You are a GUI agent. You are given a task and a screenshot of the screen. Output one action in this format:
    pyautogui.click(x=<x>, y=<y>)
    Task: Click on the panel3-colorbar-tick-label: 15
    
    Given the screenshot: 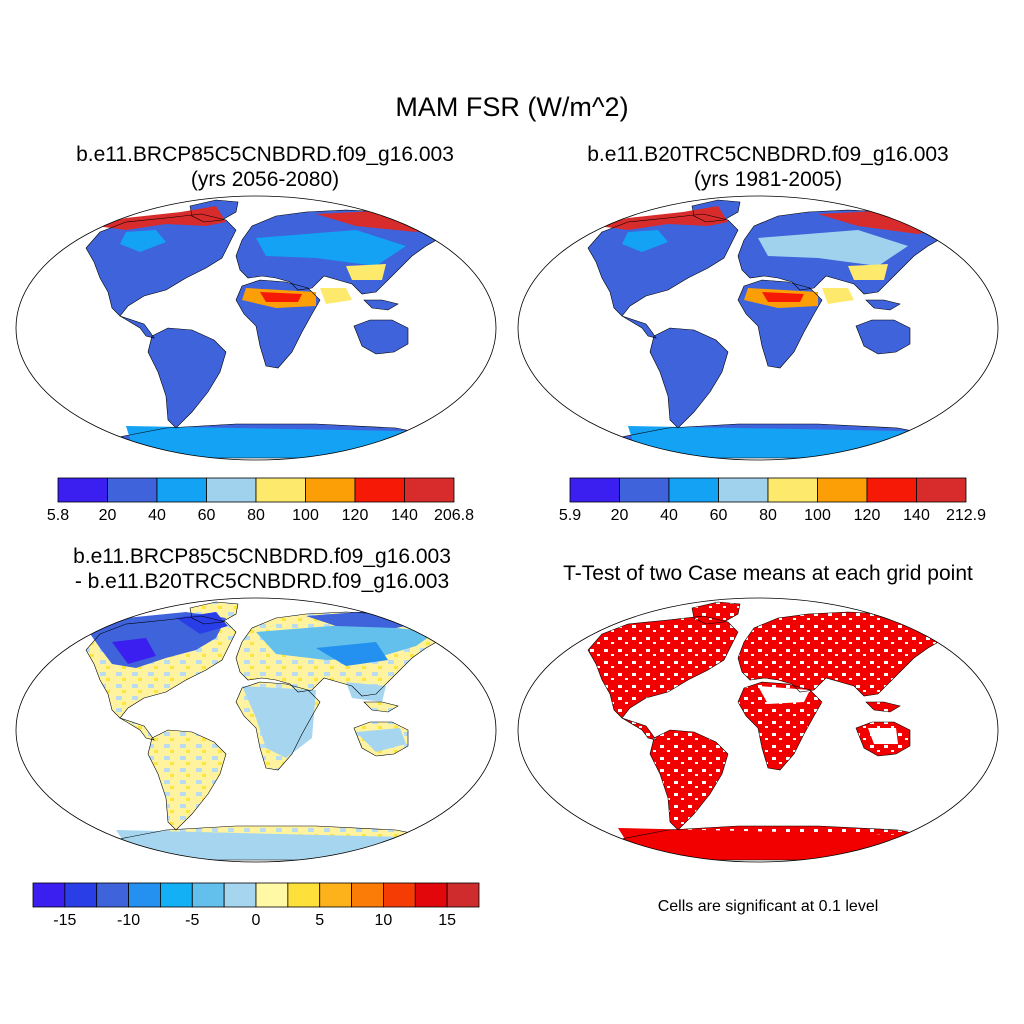 What is the action you would take?
    pyautogui.click(x=447, y=920)
    